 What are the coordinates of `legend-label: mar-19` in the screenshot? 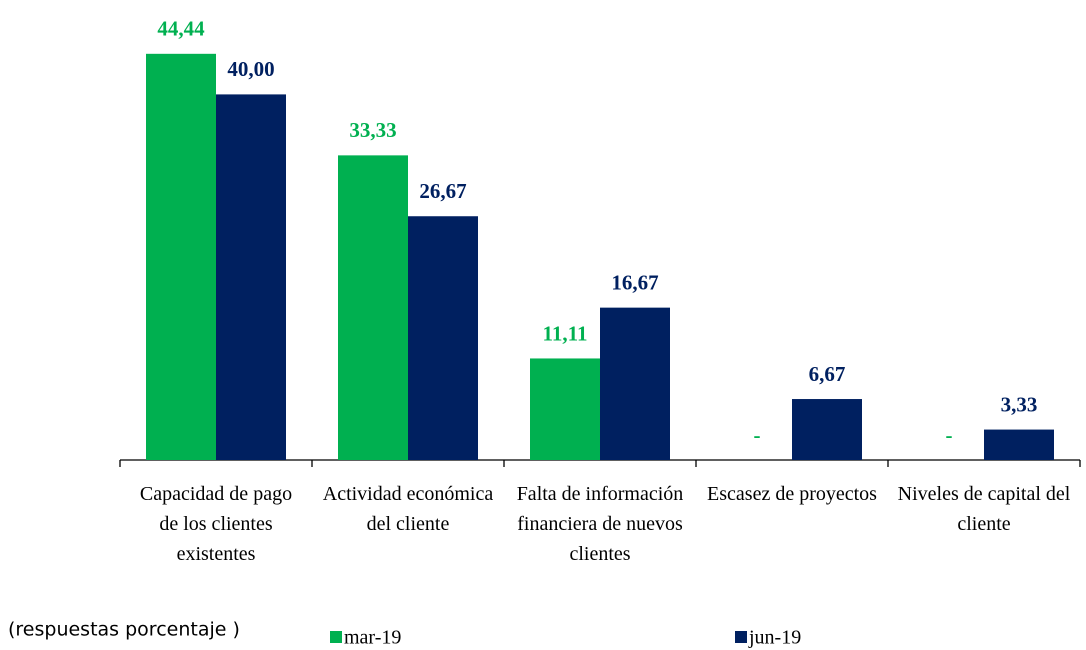 It's located at (372, 638).